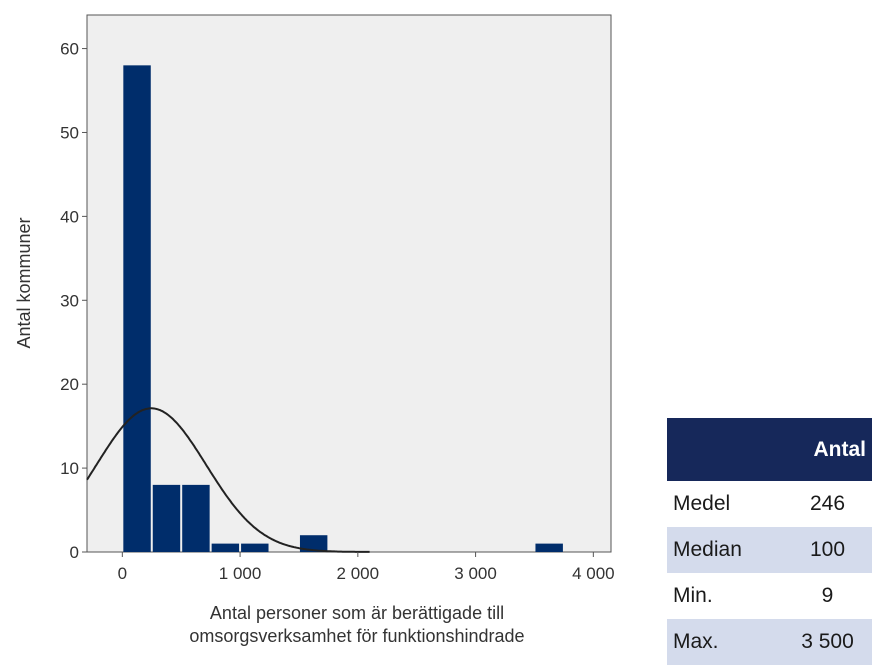  What do you see at coordinates (24, 282) in the screenshot?
I see `y-axis-title: Antal kommuner` at bounding box center [24, 282].